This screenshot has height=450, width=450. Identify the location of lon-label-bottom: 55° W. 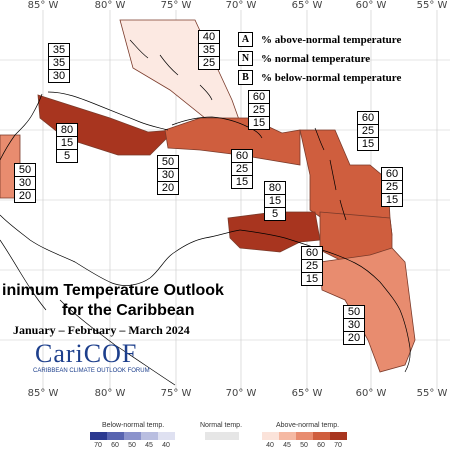
(432, 393).